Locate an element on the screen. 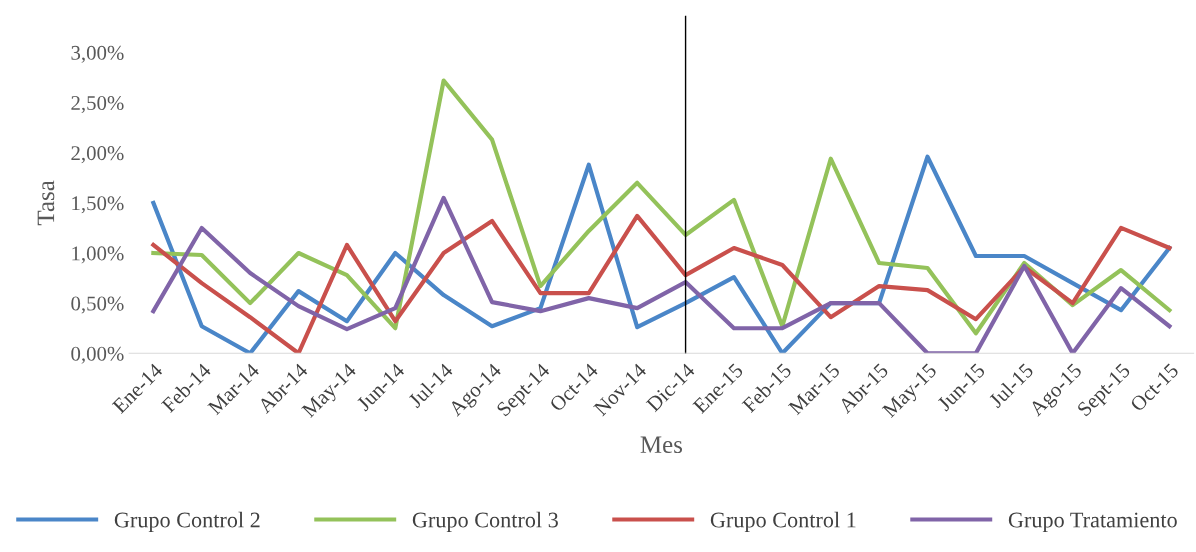 This screenshot has width=1196, height=552. legend-label: Grupo Control 1 is located at coordinates (783, 521).